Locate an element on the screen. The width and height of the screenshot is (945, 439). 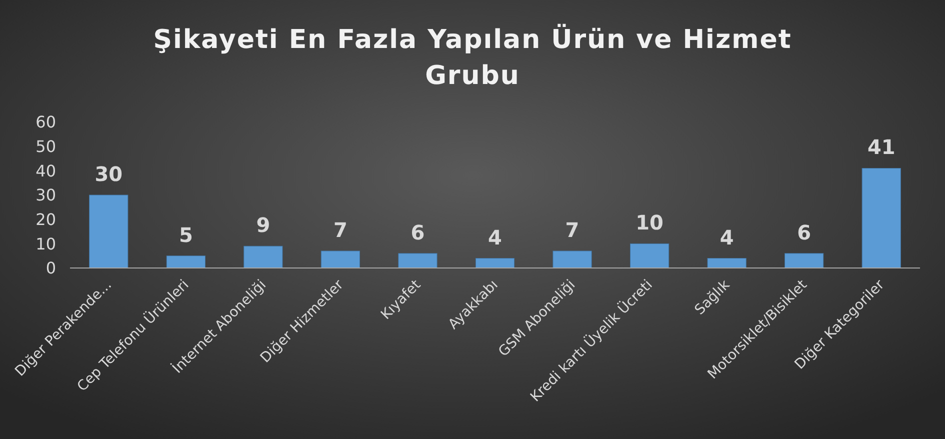
data-label: 30 is located at coordinates (108, 174).